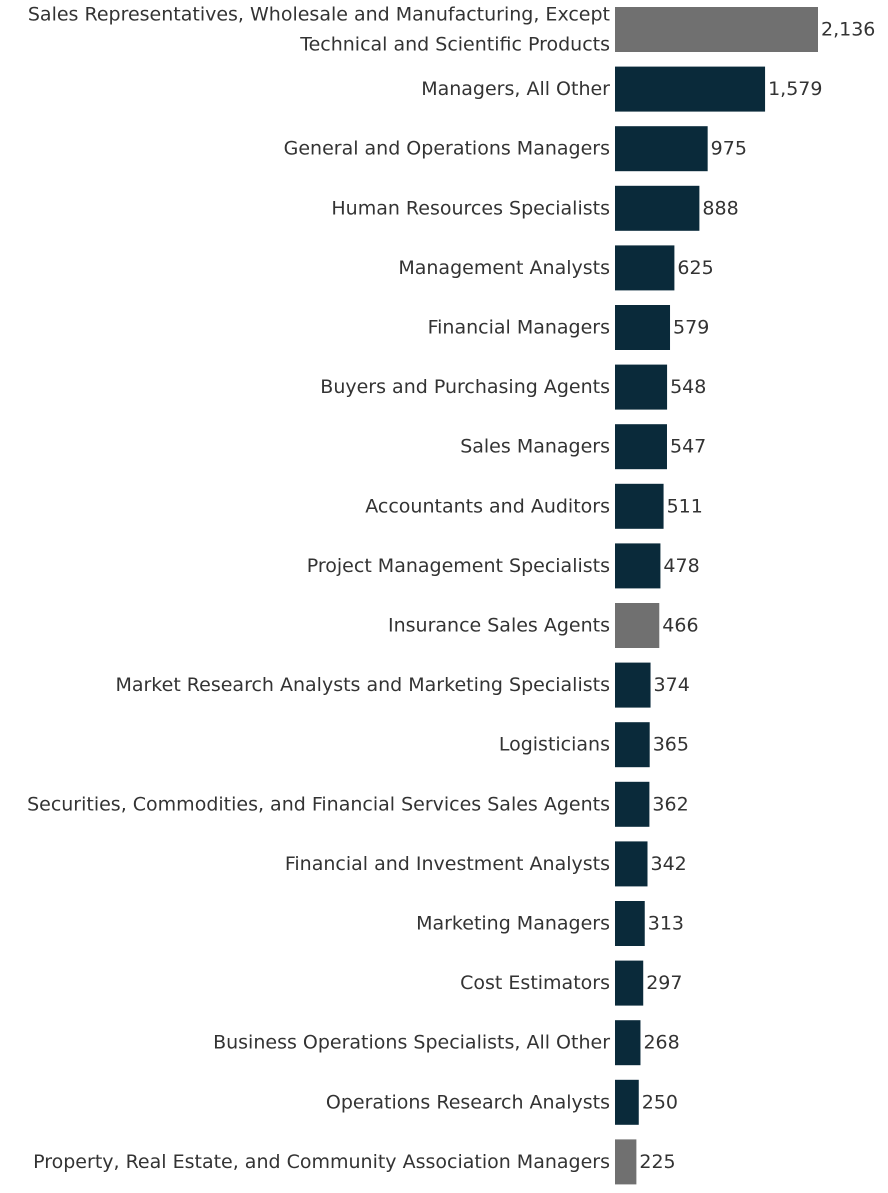 This screenshot has width=888, height=1193. What do you see at coordinates (729, 149) in the screenshot?
I see `value-label: 975` at bounding box center [729, 149].